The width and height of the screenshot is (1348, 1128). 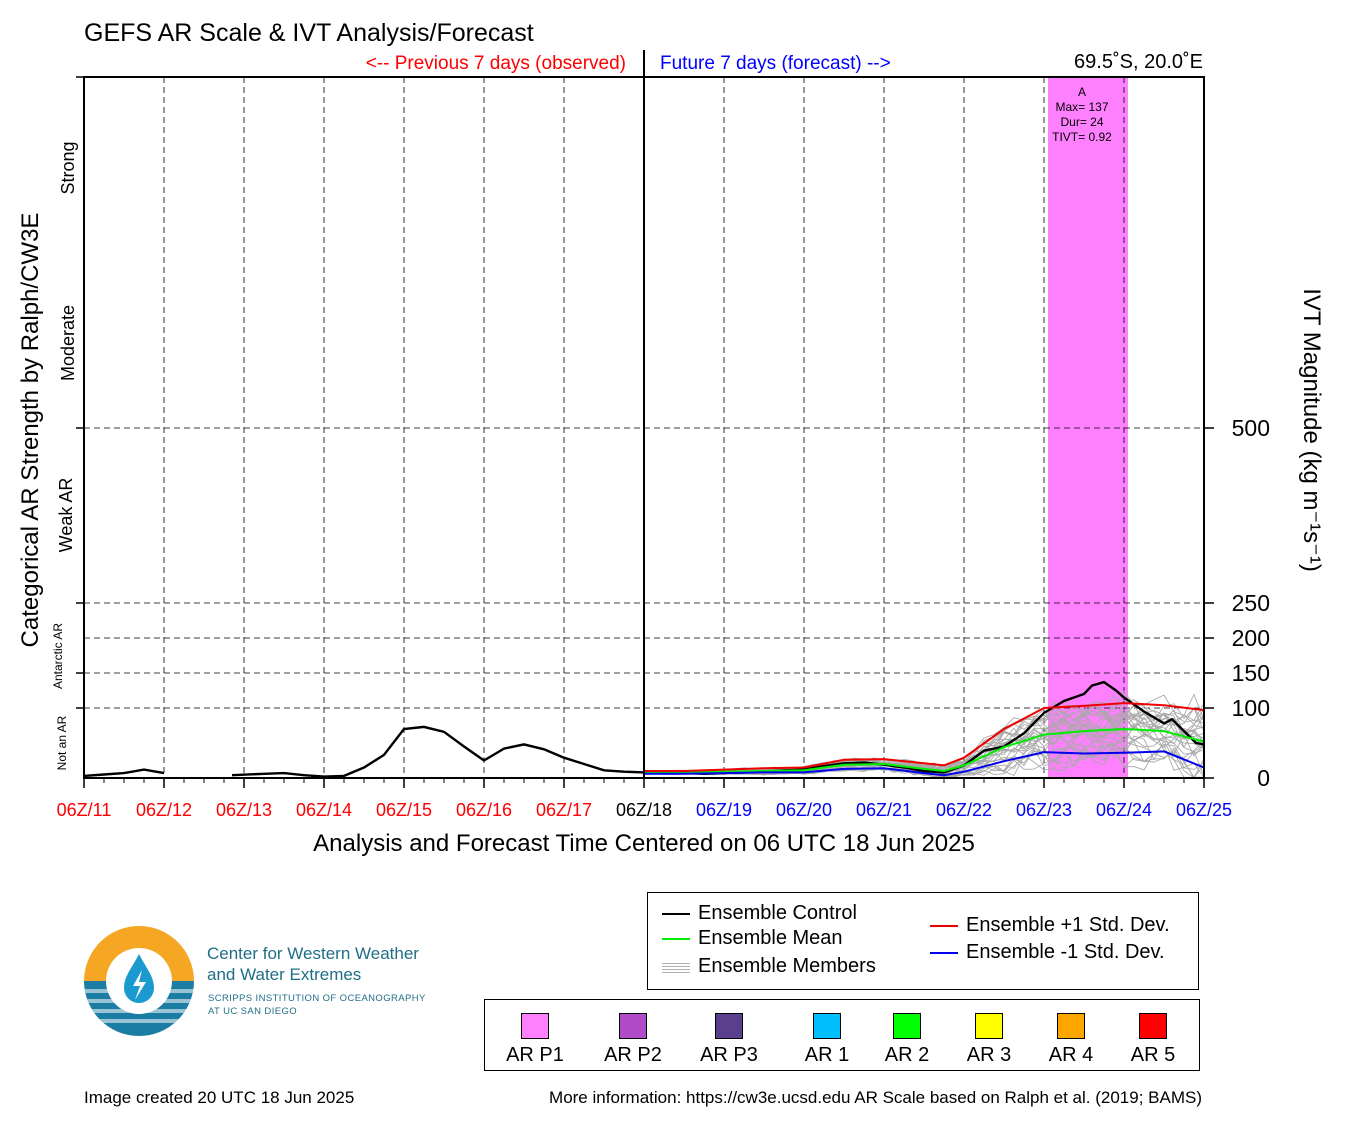 I want to click on legend-minus-std-swatch, so click(x=944, y=952).